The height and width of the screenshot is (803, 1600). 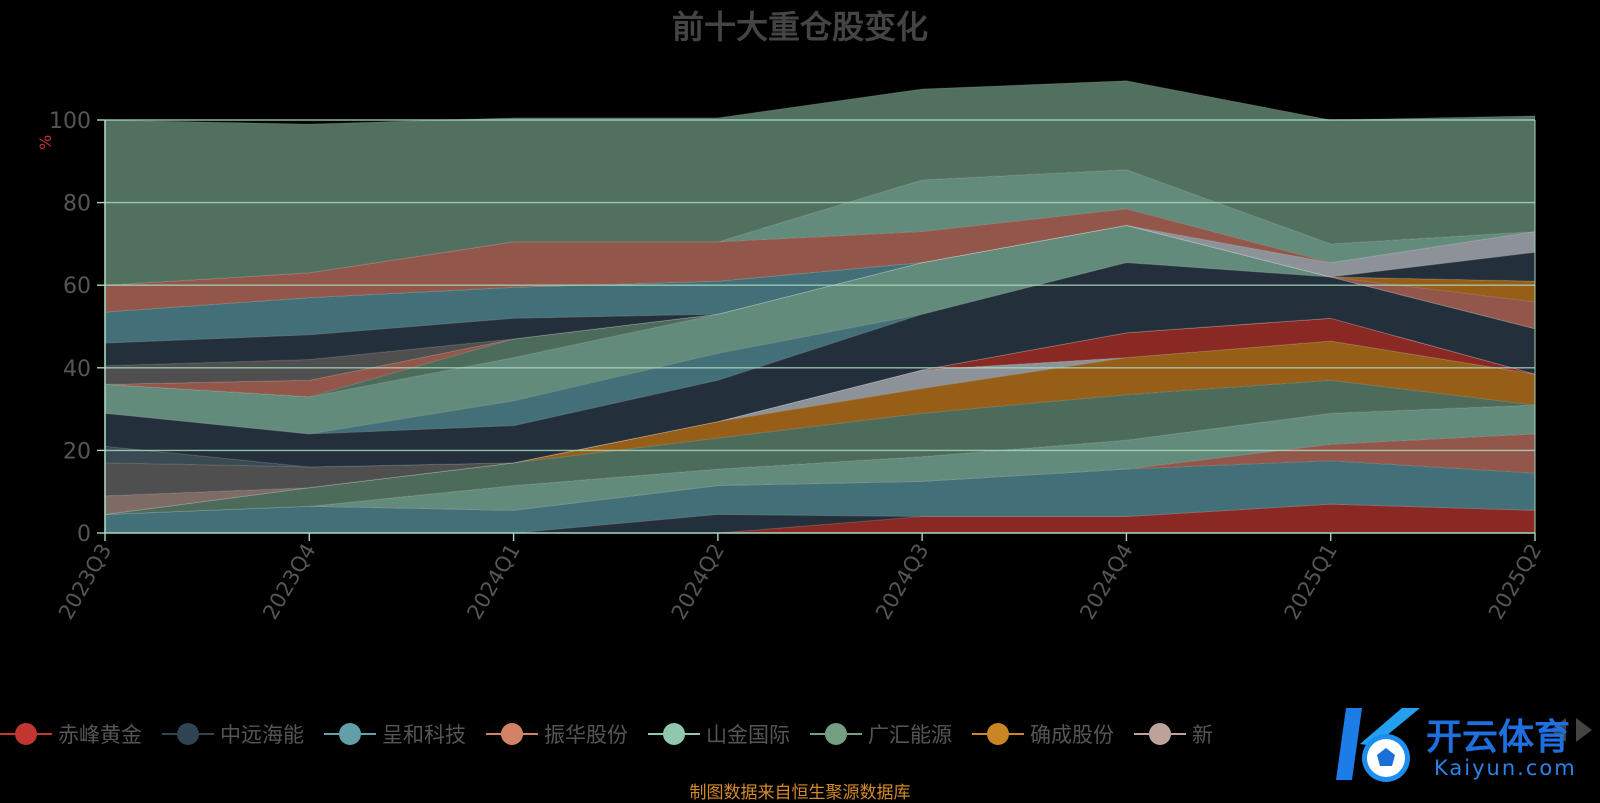 I want to click on watermark-logo: 开云体育 Kaiyun.com, so click(x=1456, y=745).